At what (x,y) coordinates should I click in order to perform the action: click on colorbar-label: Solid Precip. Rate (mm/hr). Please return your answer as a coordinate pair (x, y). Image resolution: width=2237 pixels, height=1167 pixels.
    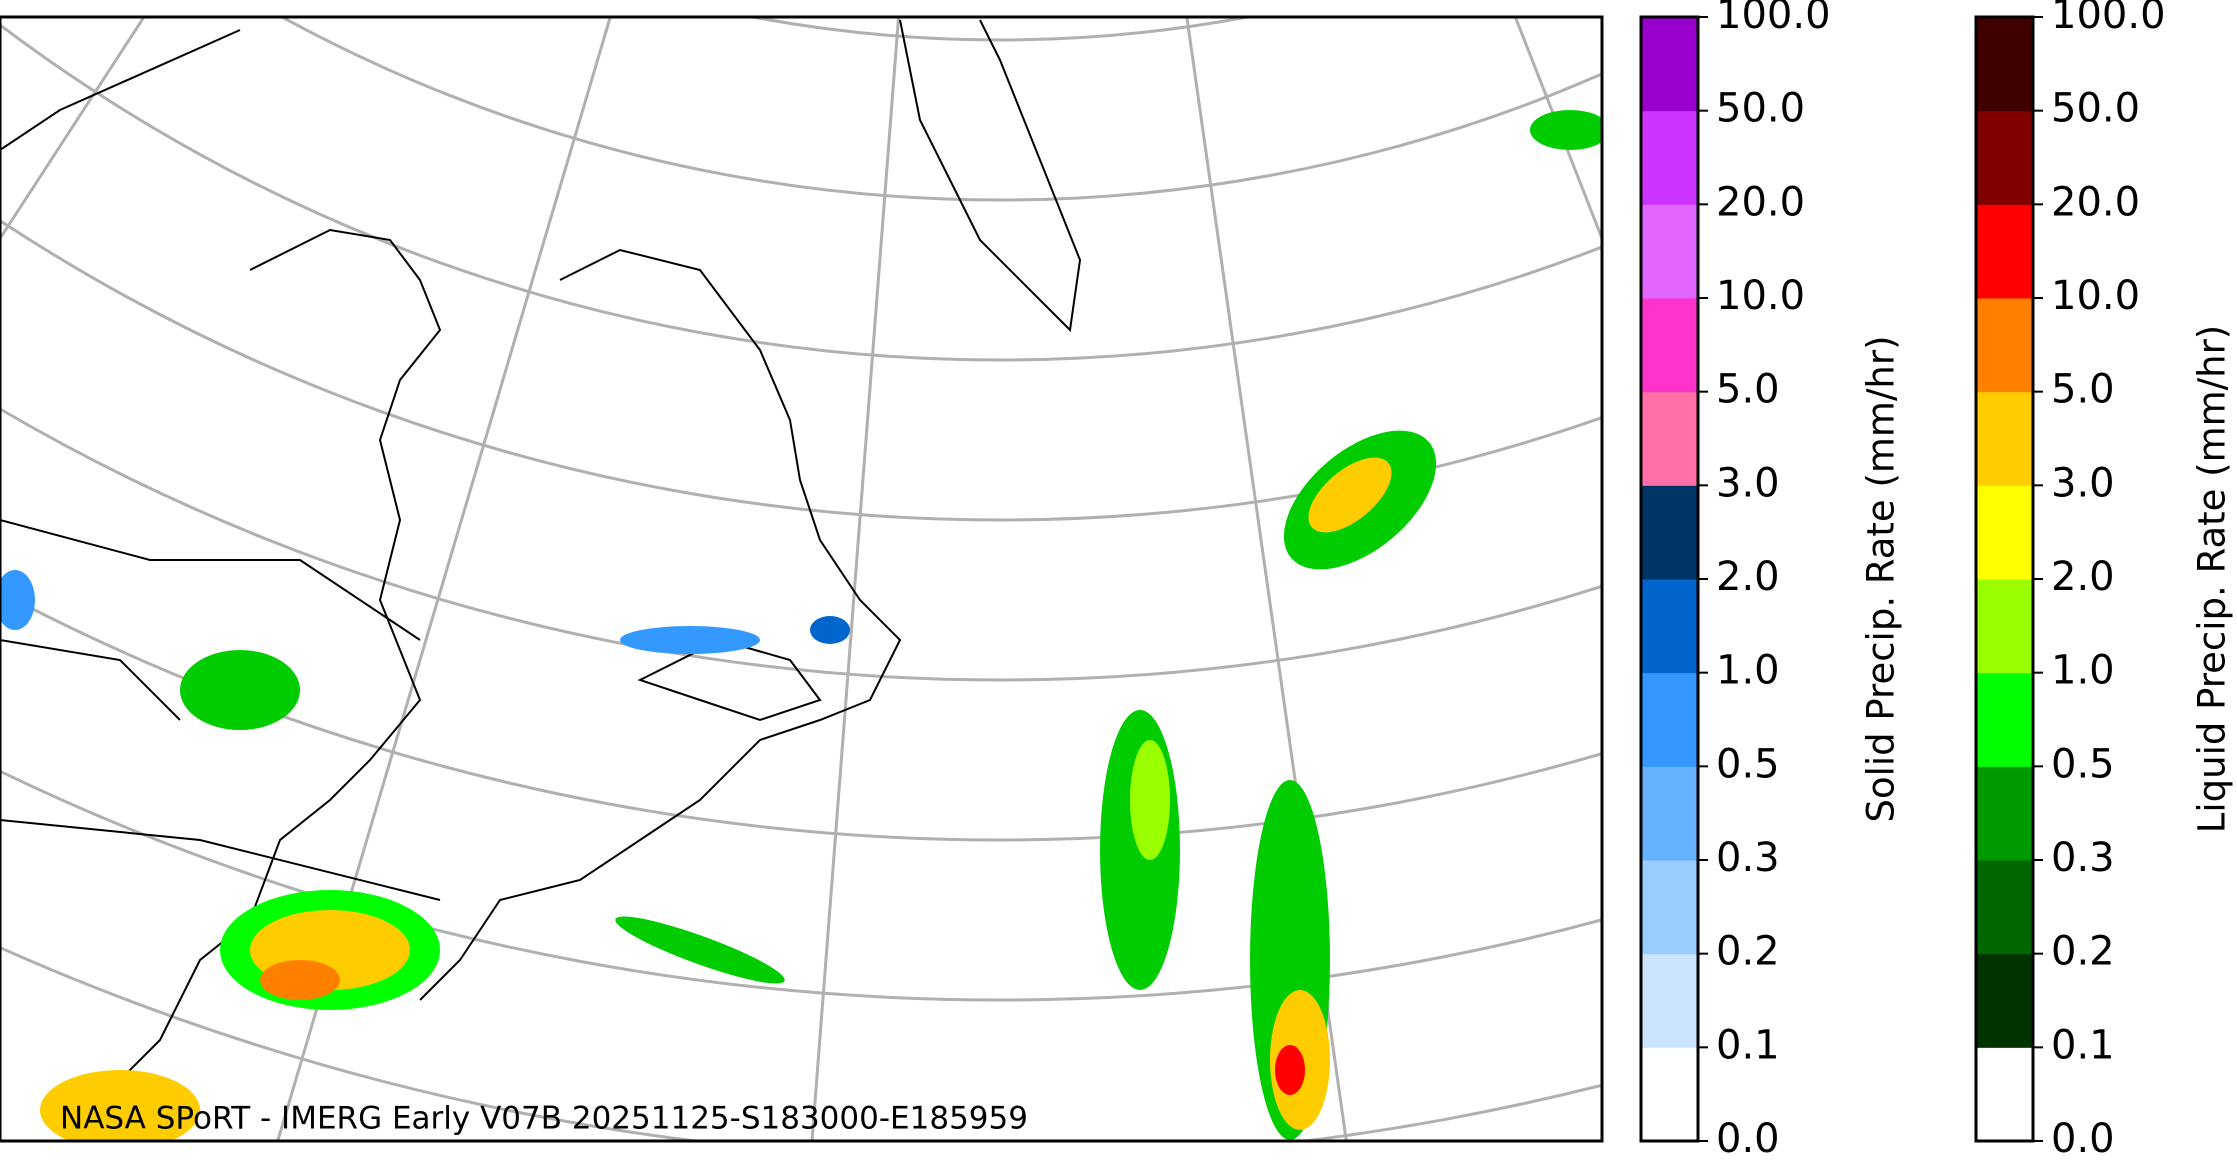
    Looking at the image, I should click on (1881, 578).